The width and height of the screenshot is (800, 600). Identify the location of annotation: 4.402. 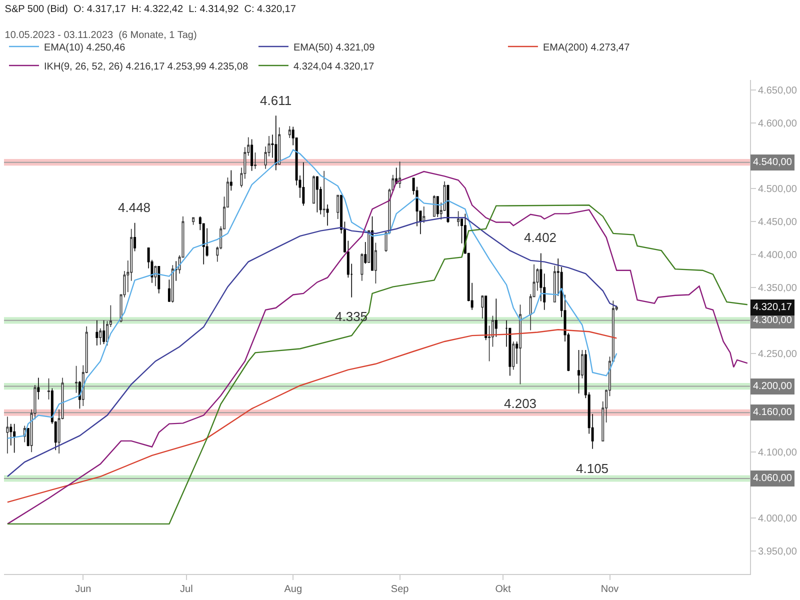
(540, 237).